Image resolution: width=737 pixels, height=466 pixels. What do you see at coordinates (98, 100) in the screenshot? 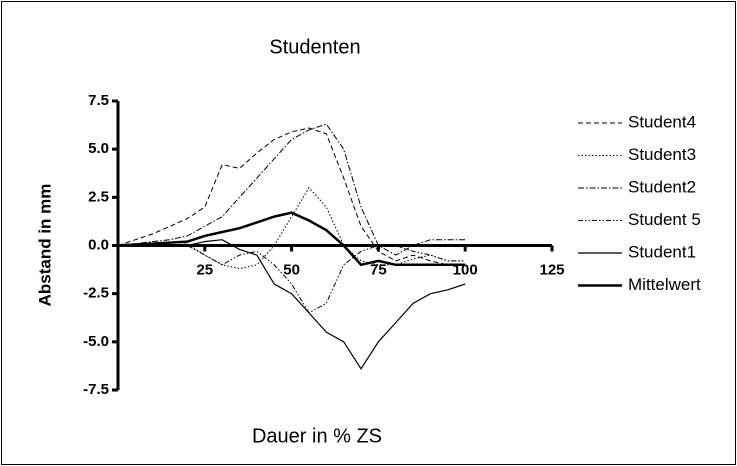
I see `y-tick-label: 7.5` at bounding box center [98, 100].